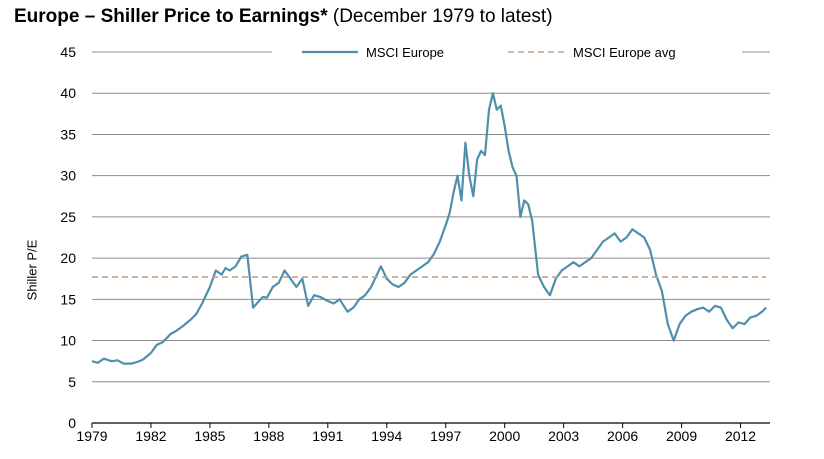 The image size is (824, 459). What do you see at coordinates (489, 52) in the screenshot?
I see `legend: MSCI Europe MSCI Europe avg` at bounding box center [489, 52].